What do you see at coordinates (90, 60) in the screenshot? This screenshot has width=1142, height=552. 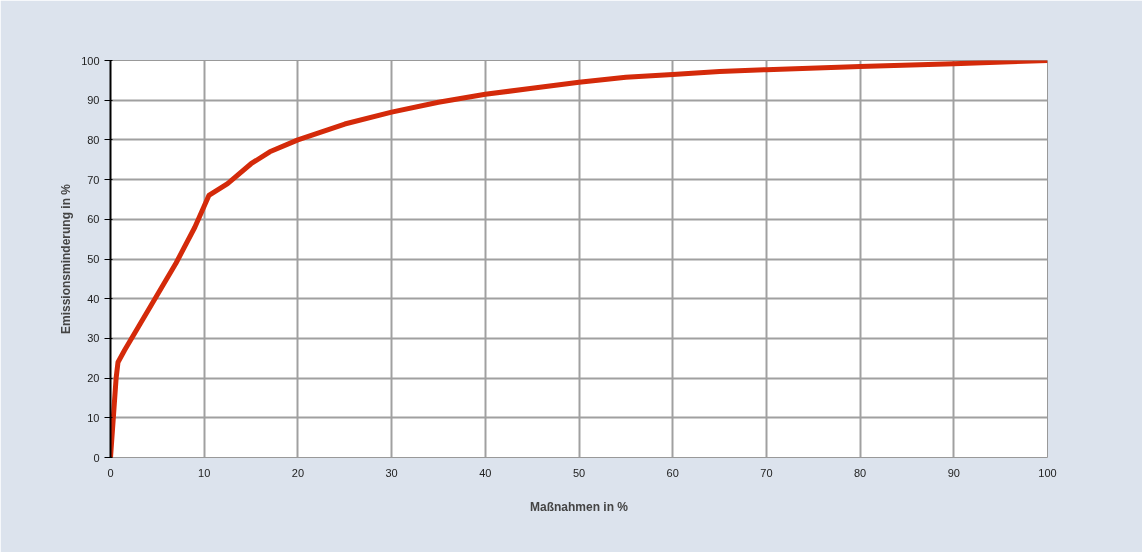 I see `y-tick-label: 100` at bounding box center [90, 60].